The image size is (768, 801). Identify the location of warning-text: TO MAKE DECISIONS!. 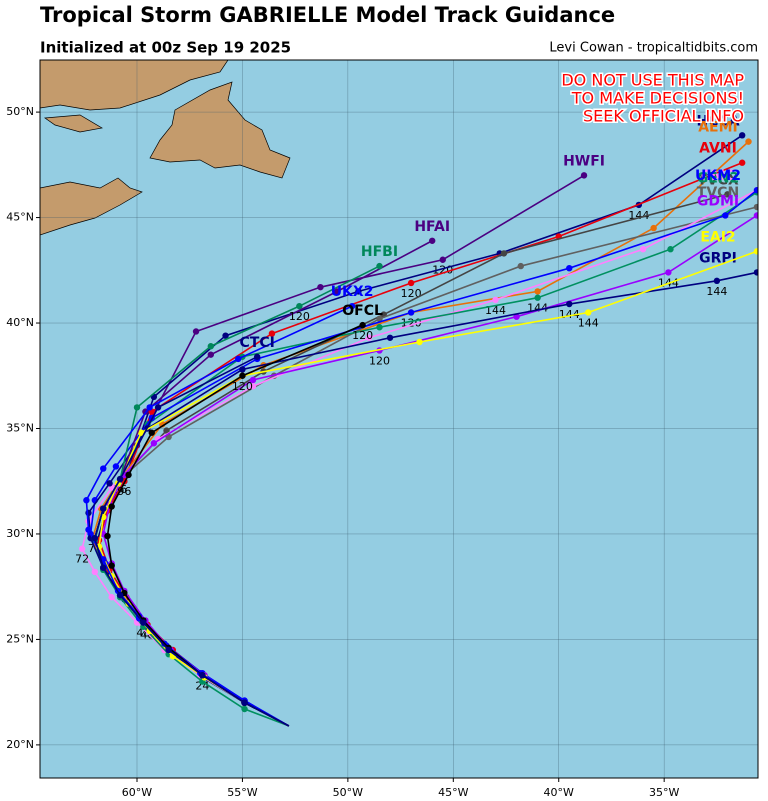
(657, 98).